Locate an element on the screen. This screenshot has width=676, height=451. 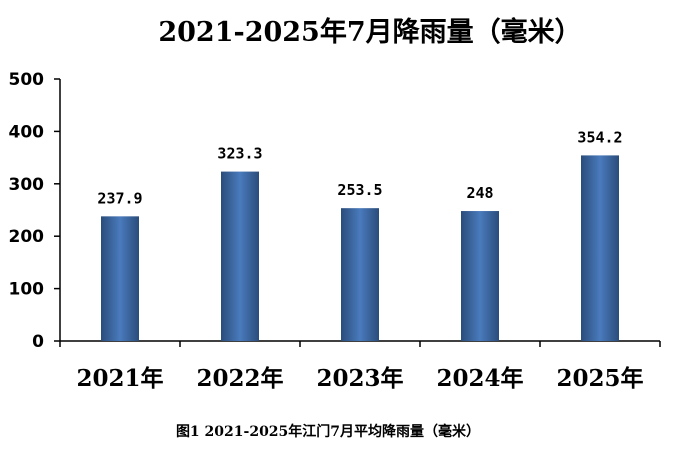
x-tick-label: 2024年 is located at coordinates (479, 378).